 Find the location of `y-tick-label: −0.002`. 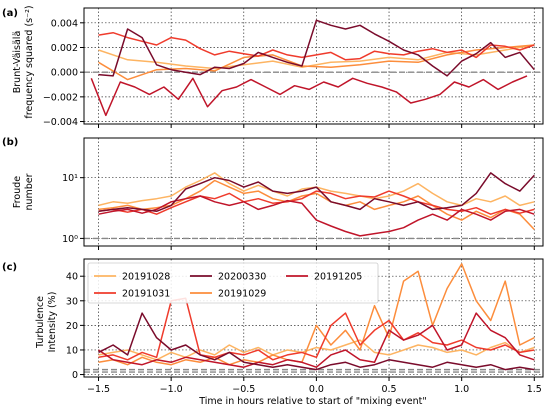

y-tick-label: −0.002 is located at coordinates (60, 97).